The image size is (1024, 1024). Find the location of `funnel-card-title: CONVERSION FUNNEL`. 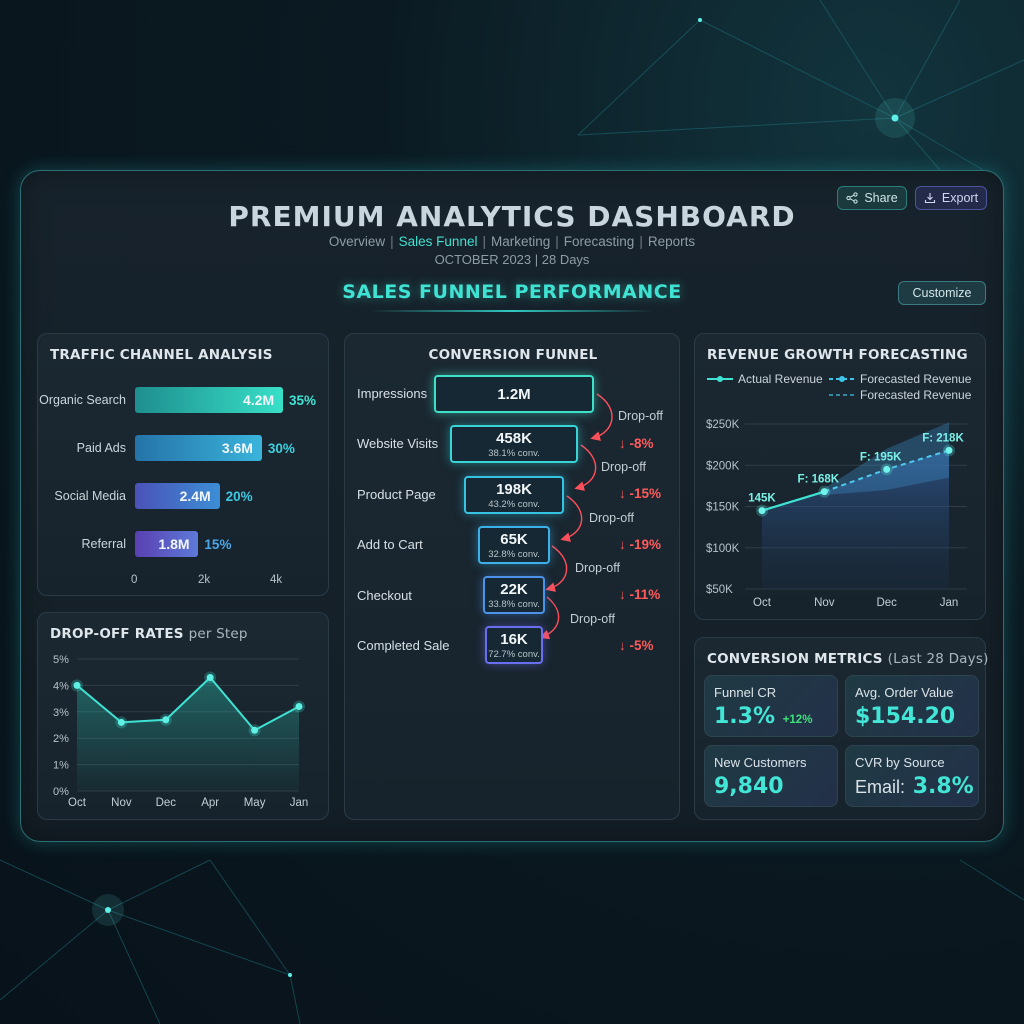

funnel-card-title: CONVERSION FUNNEL is located at coordinates (513, 355).